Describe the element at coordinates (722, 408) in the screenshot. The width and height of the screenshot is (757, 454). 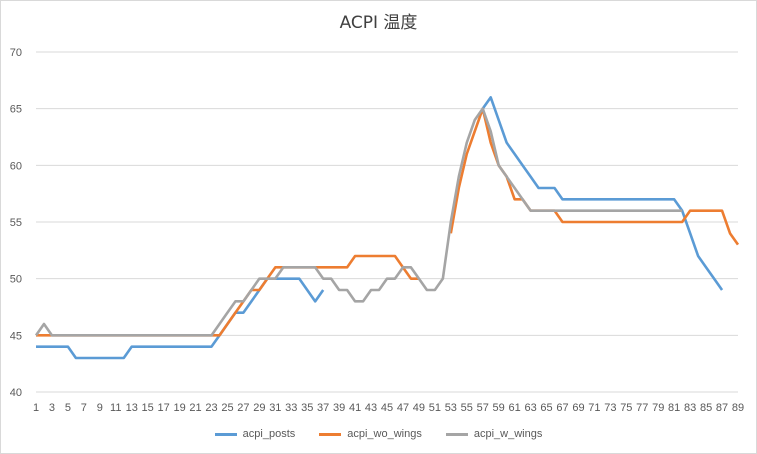
I see `x-tick-label: 87` at that location.